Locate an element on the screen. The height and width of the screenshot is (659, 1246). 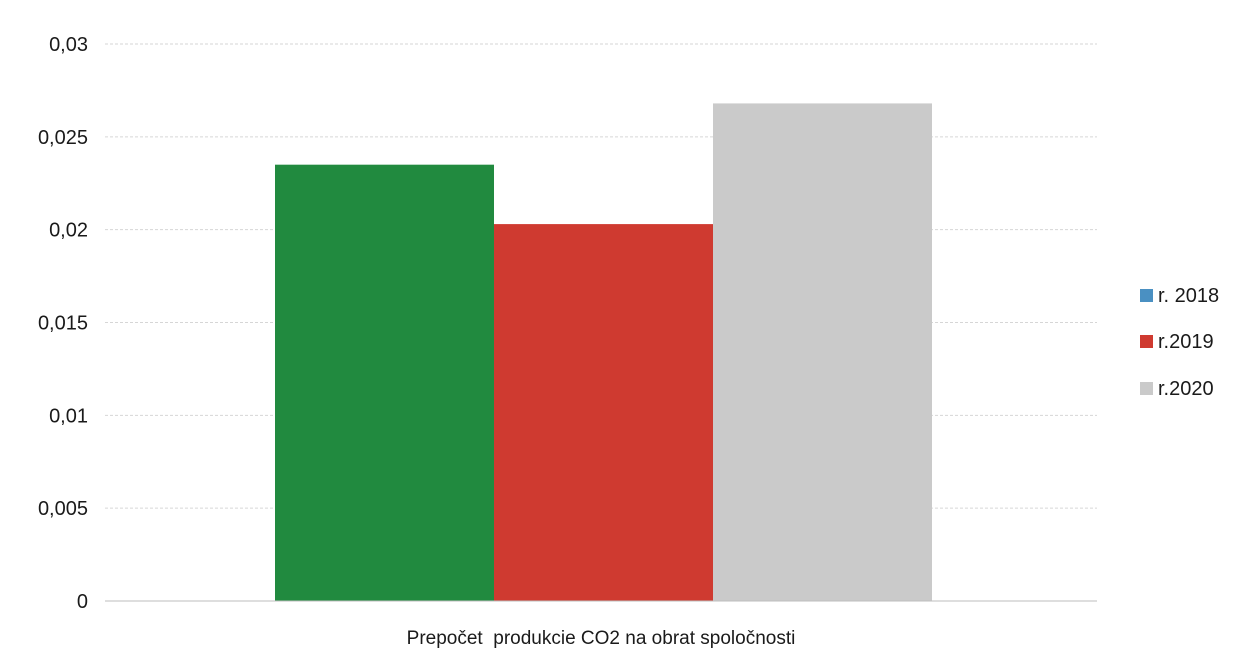
legend-label: r. 2018 is located at coordinates (1188, 296).